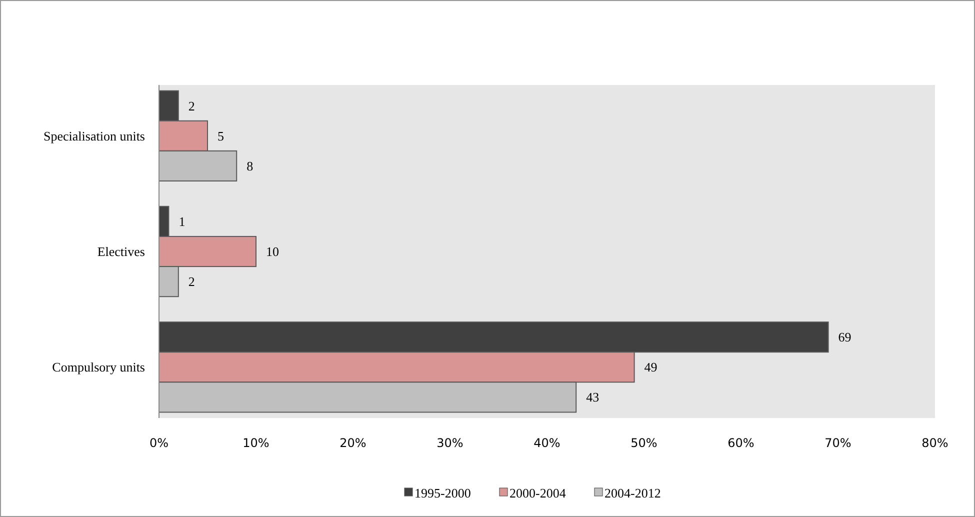 The width and height of the screenshot is (975, 517). I want to click on x-tick-label: 50%, so click(644, 443).